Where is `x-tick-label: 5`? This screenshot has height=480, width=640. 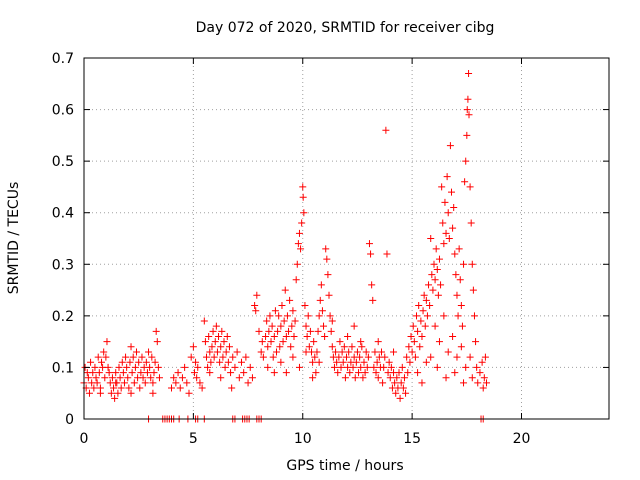
x-tick-label: 5 is located at coordinates (193, 439).